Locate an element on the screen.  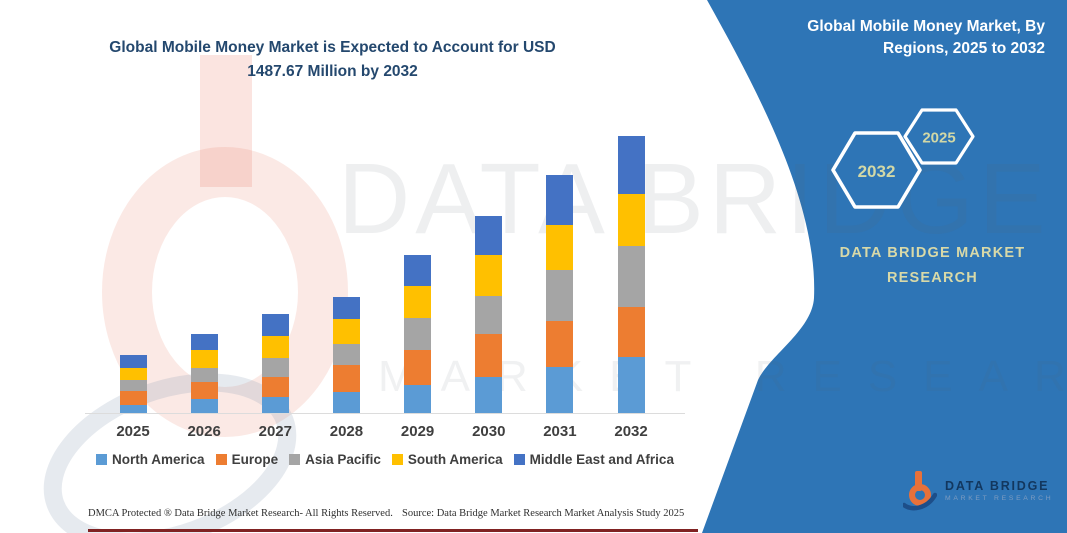
segment-2030-north-america is located at coordinates (489, 394).